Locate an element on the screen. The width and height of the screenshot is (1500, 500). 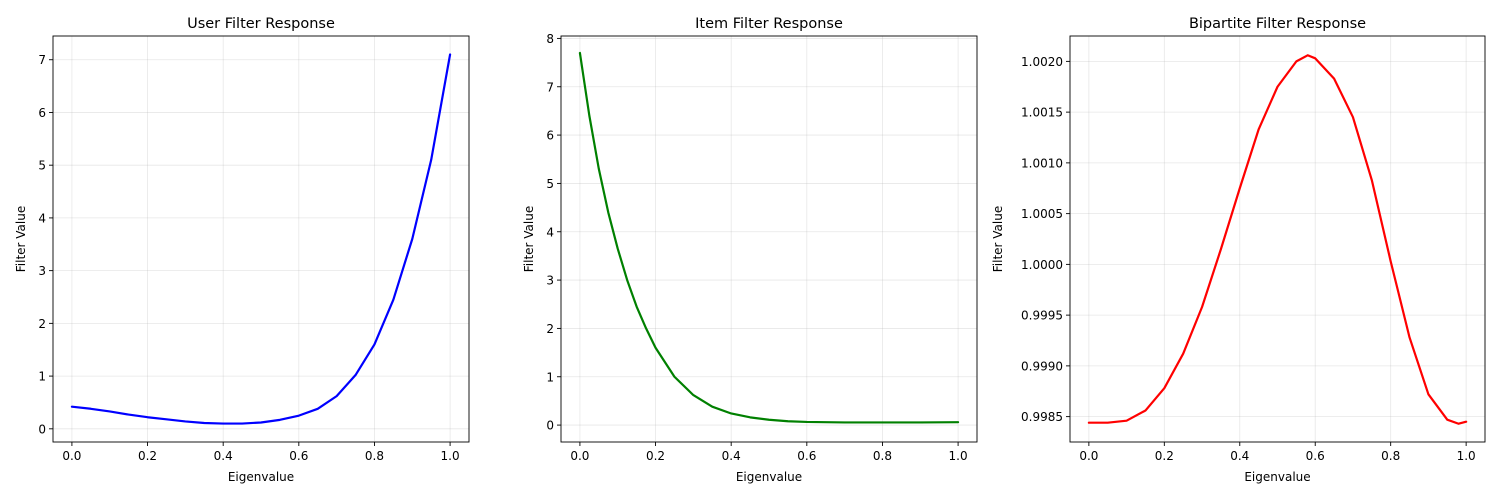
y-tick-label: 1.0005 is located at coordinates (1042, 214).